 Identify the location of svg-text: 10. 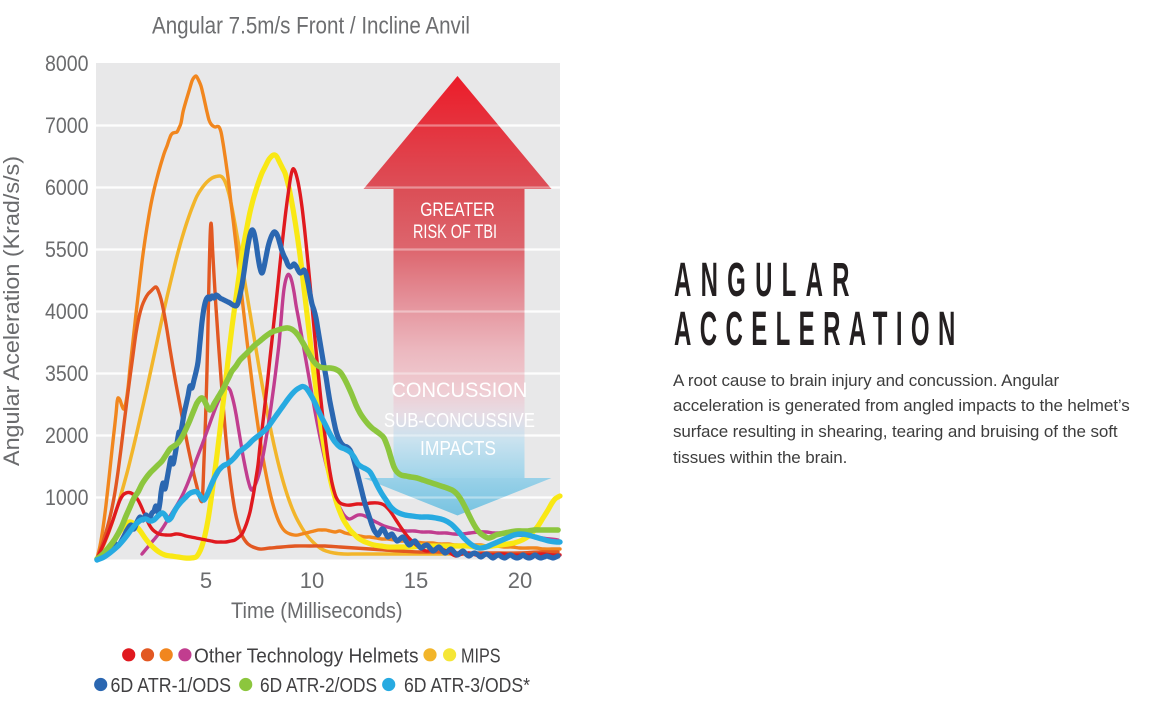
(312, 580).